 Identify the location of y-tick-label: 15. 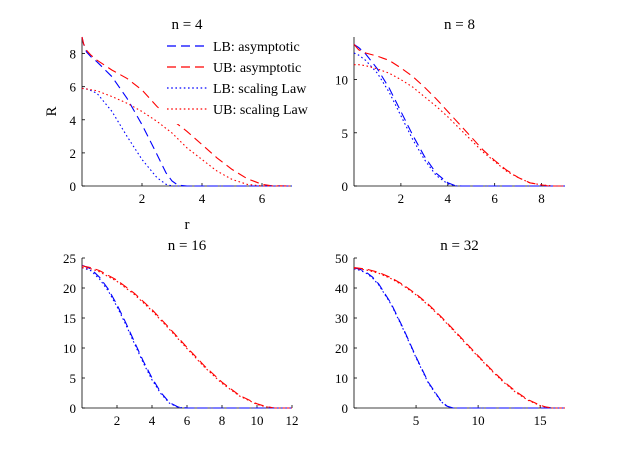
(69, 318).